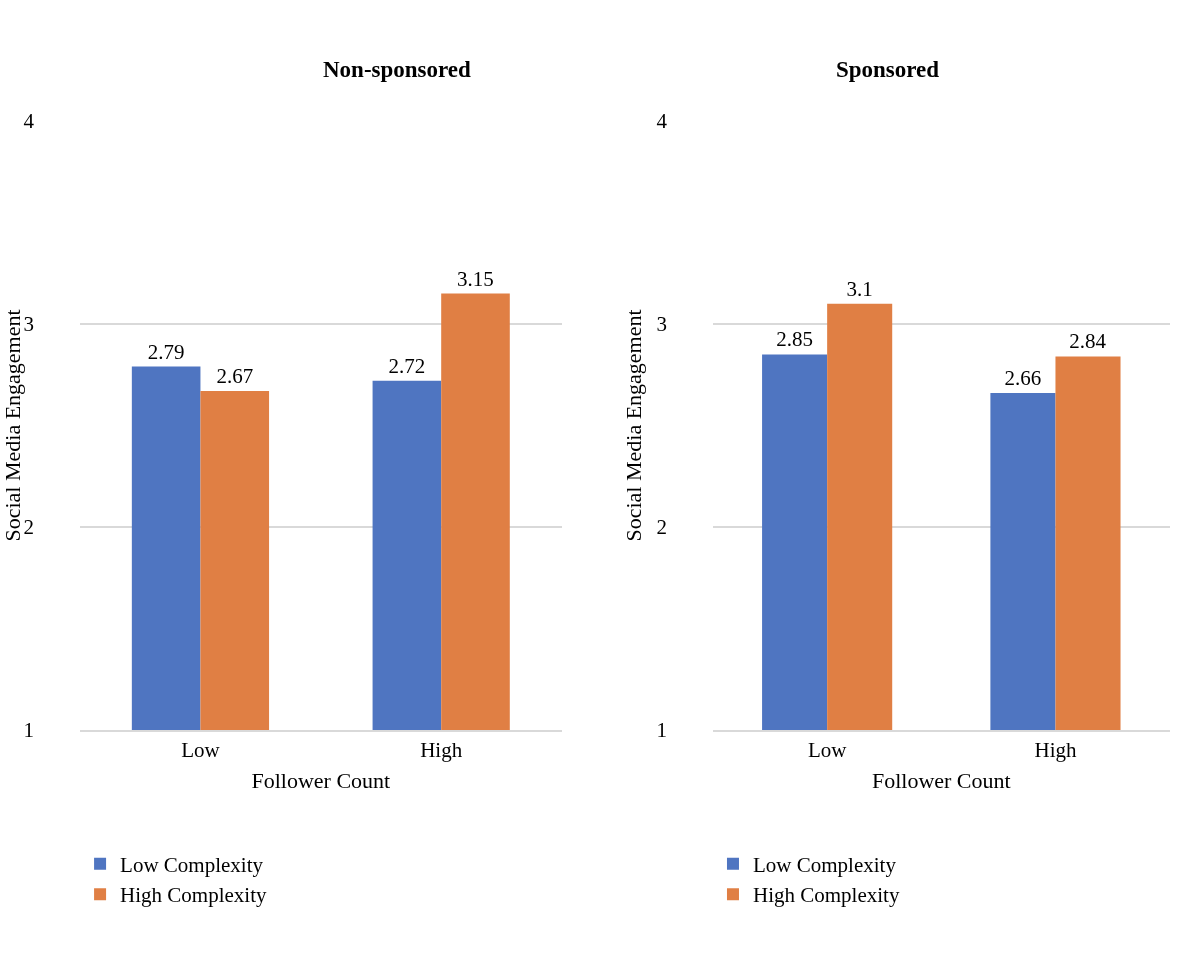  Describe the element at coordinates (397, 69) in the screenshot. I see `chart-title: Non-sponsored` at that location.